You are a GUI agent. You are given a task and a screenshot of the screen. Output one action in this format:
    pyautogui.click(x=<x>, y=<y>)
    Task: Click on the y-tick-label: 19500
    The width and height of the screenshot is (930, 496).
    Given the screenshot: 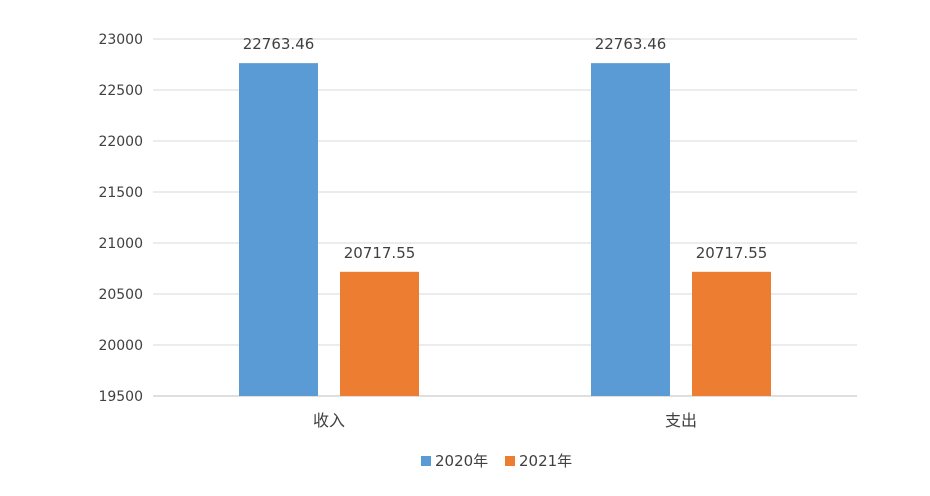 What is the action you would take?
    pyautogui.click(x=120, y=397)
    